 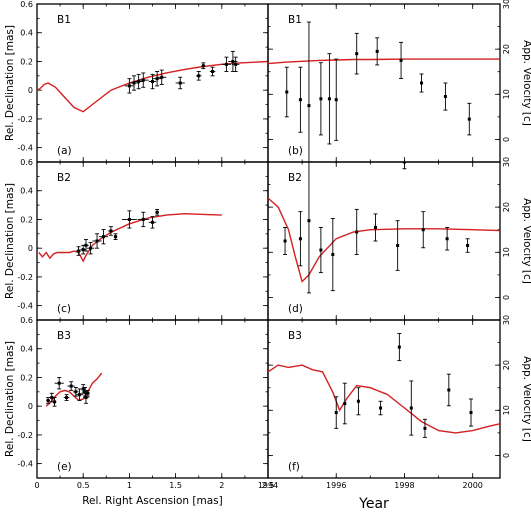 What do you see at coordinates (26, 377) in the screenshot?
I see `y-tick-label: 0.2` at bounding box center [26, 377].